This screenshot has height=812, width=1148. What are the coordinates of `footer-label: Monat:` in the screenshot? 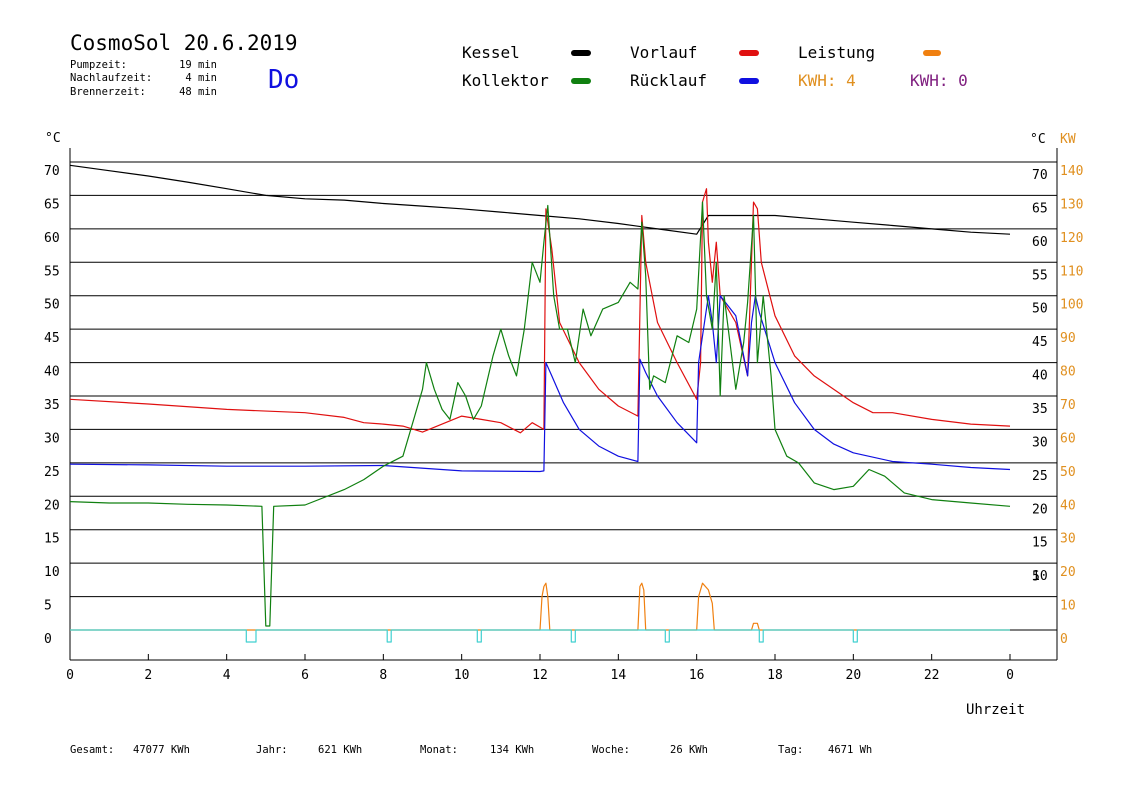 It's located at (439, 750).